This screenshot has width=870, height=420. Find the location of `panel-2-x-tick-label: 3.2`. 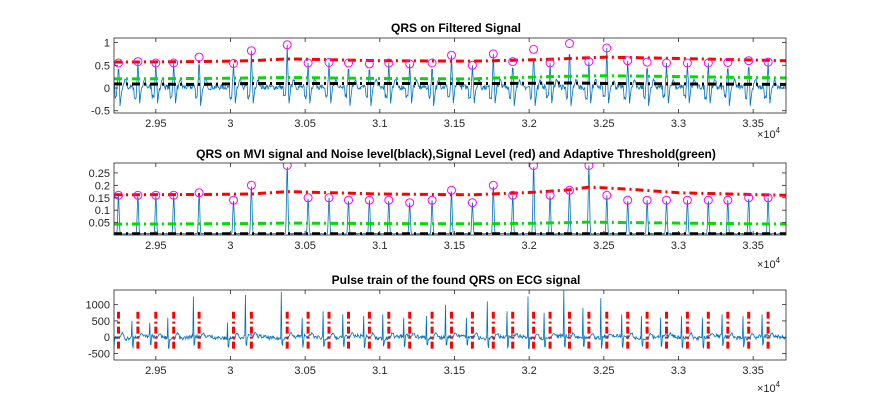

panel-2-x-tick-label: 3.2 is located at coordinates (528, 246).